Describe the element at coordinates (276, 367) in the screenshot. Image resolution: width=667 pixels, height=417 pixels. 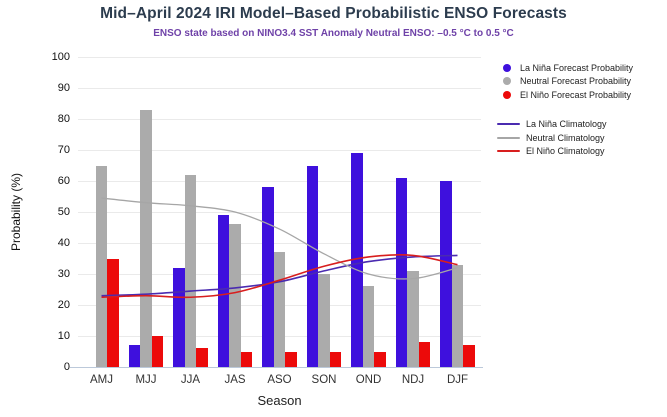
I see `x-axis-baseline` at that location.